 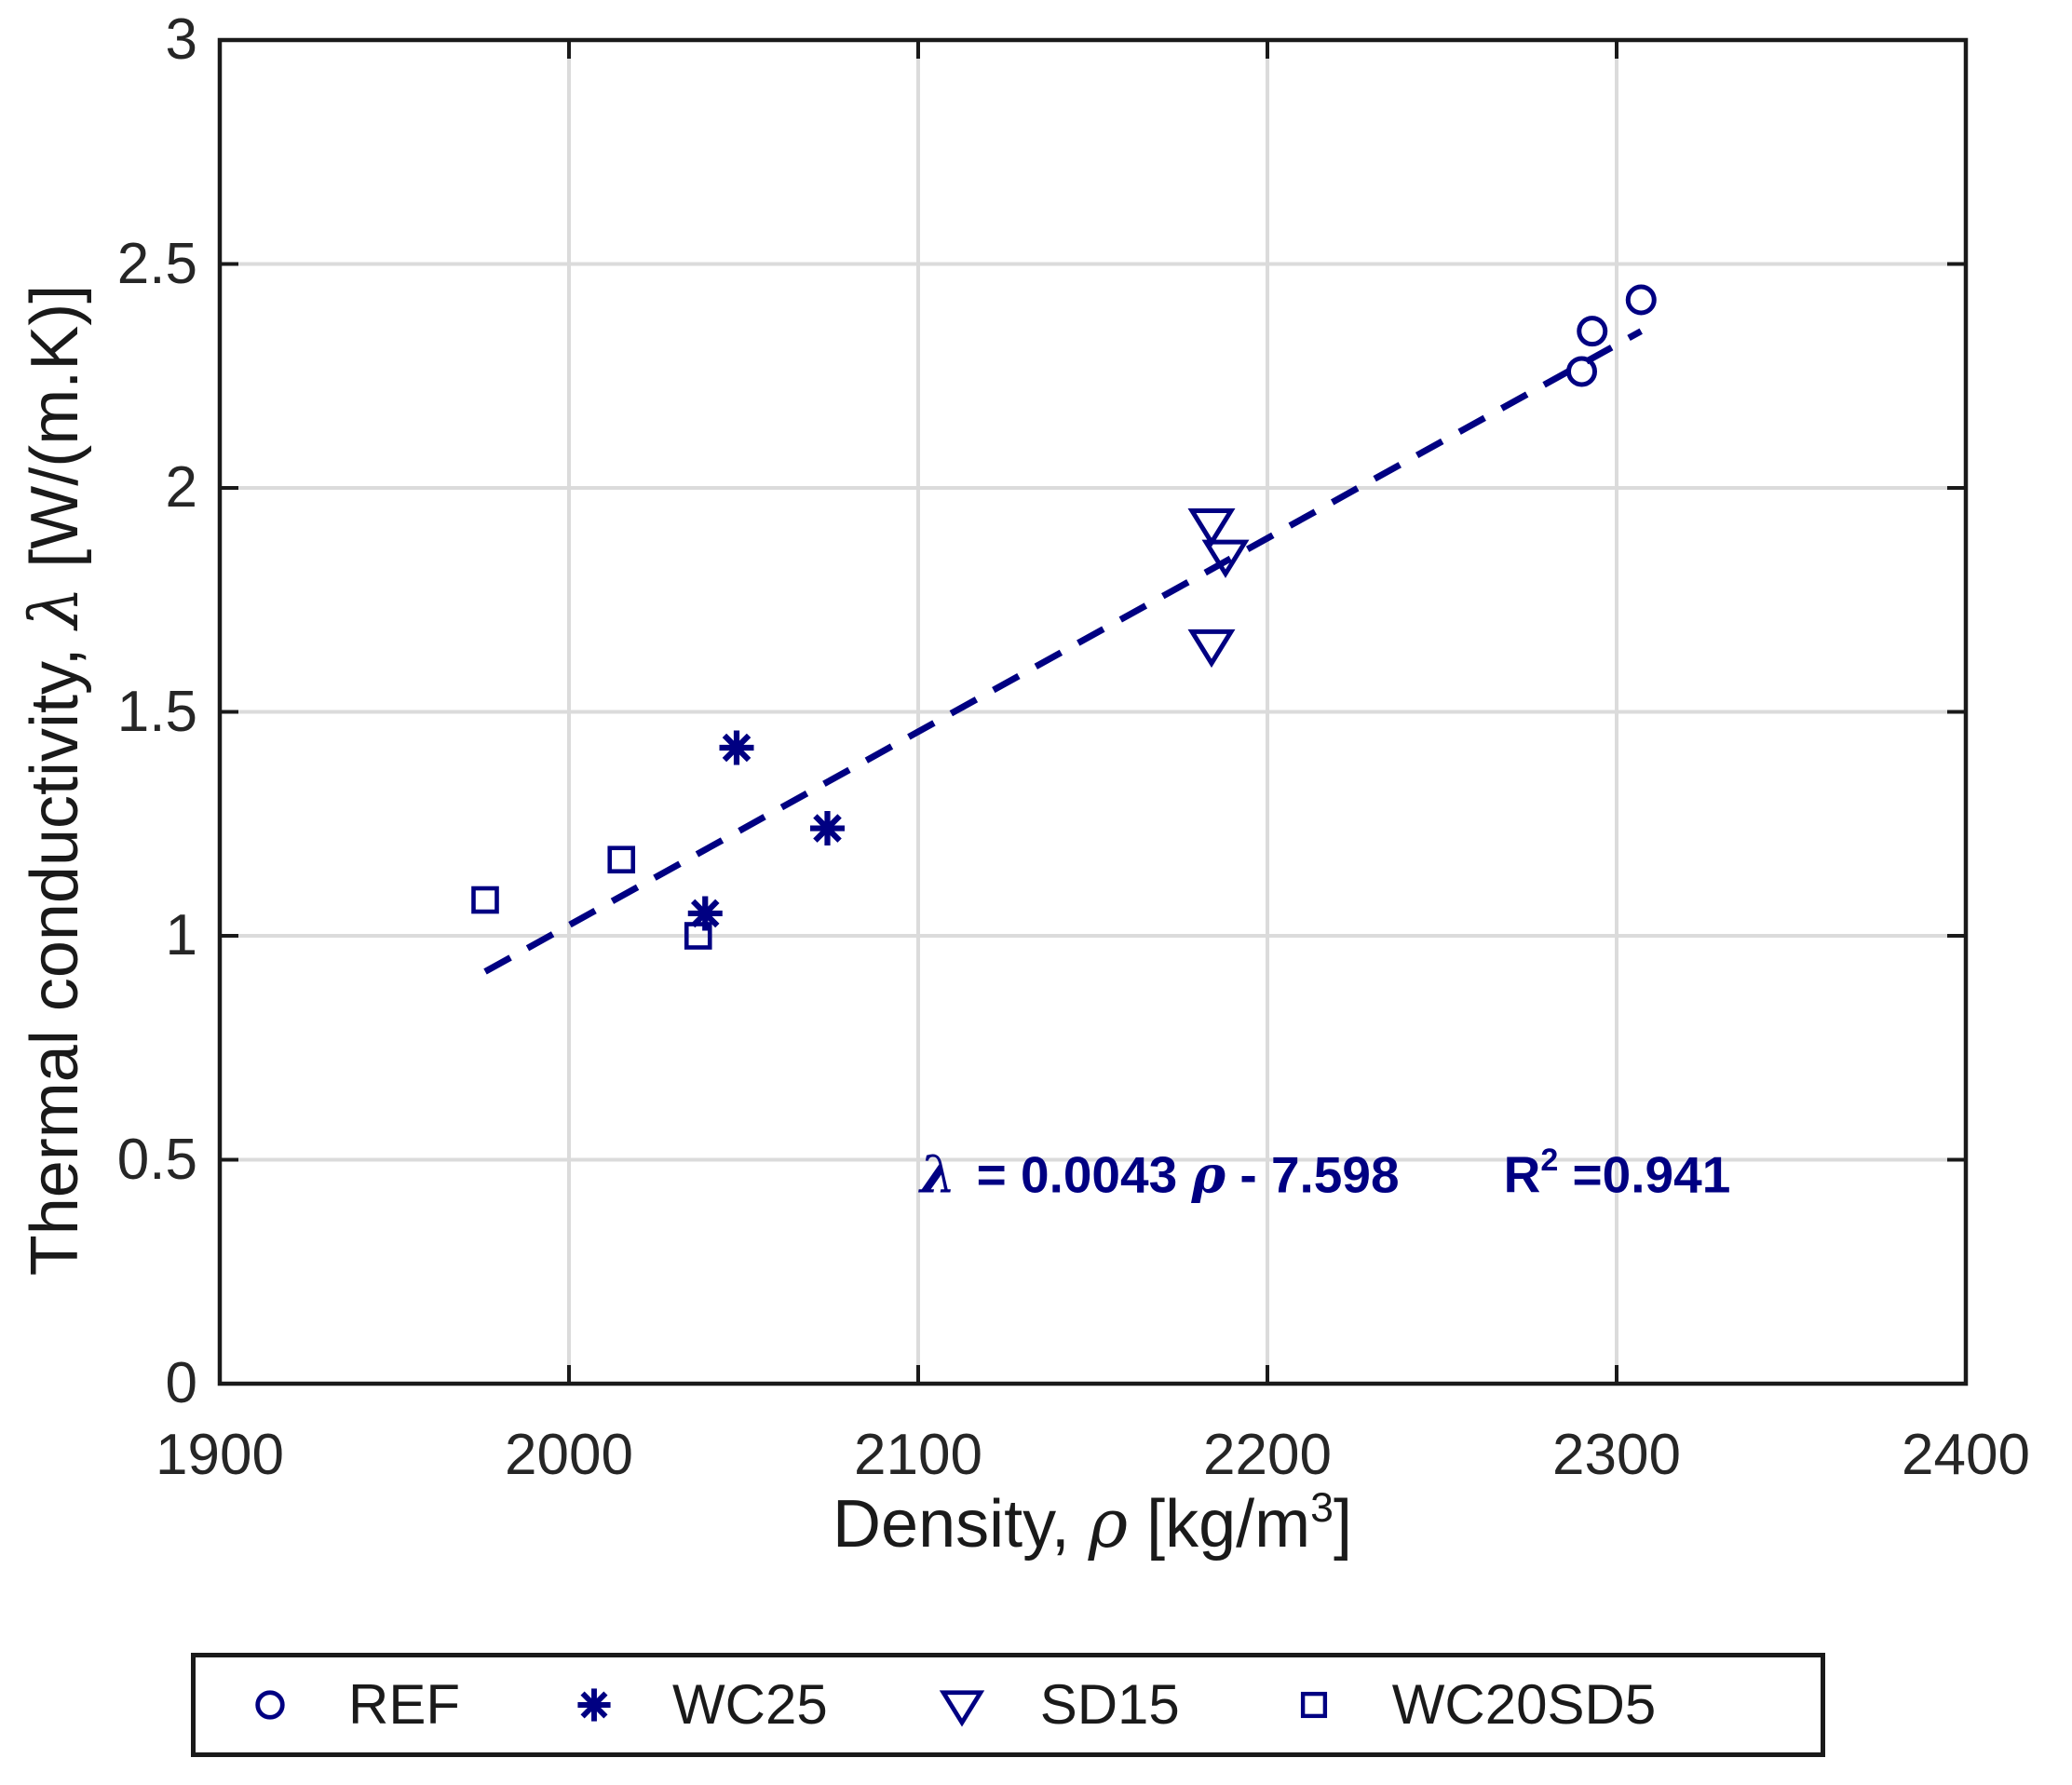 I want to click on legend-item-wc25: WC25, so click(x=698, y=1705).